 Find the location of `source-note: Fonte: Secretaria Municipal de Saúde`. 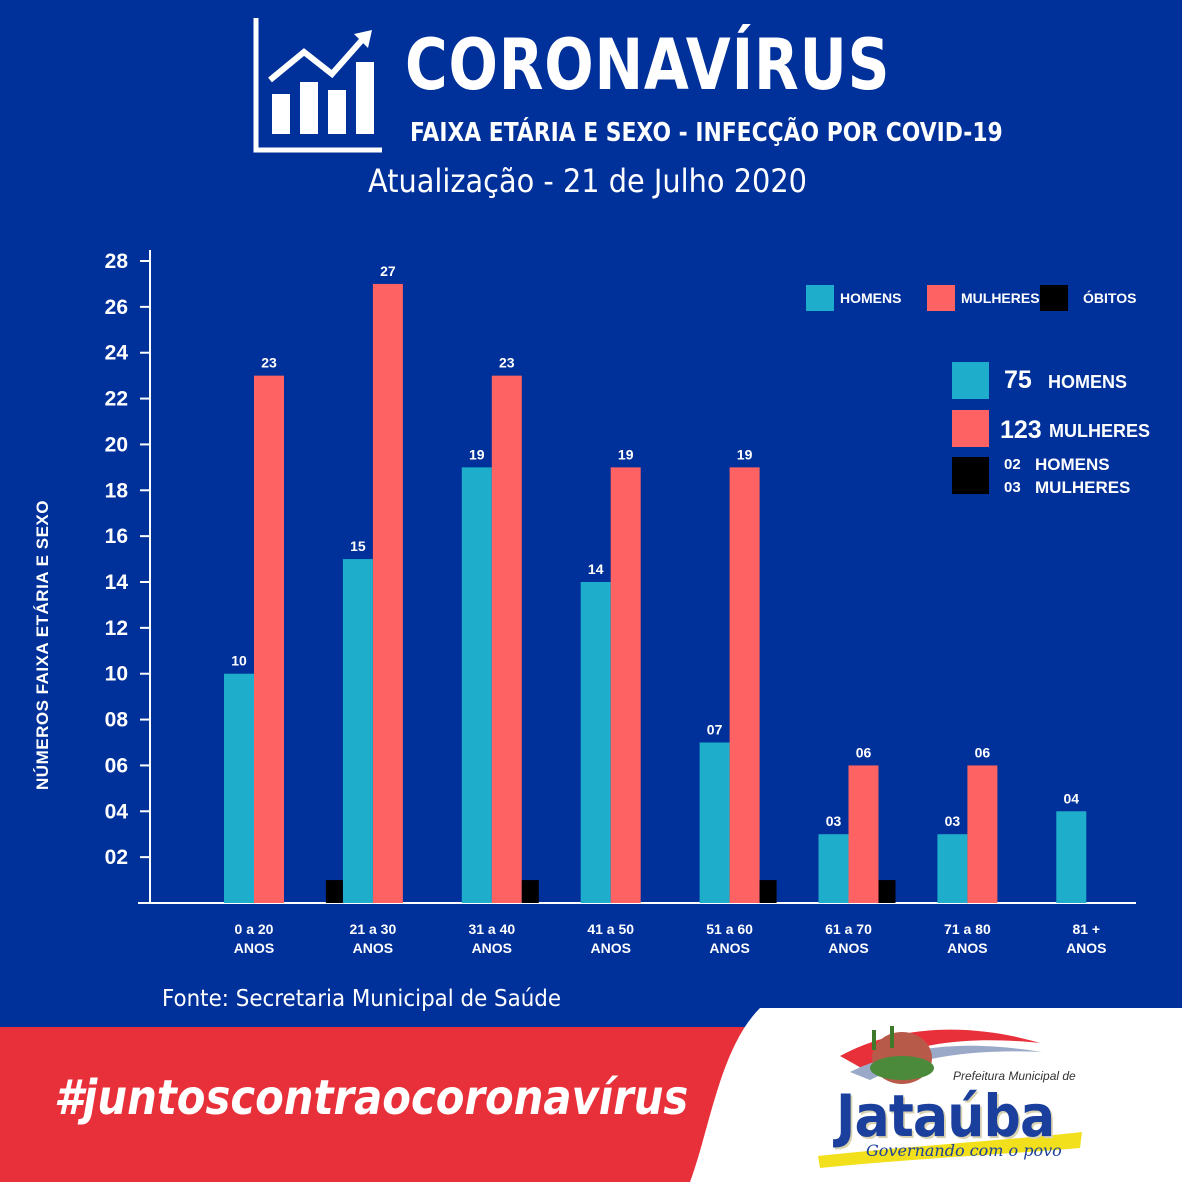

source-note: Fonte: Secretaria Municipal de Saúde is located at coordinates (362, 999).